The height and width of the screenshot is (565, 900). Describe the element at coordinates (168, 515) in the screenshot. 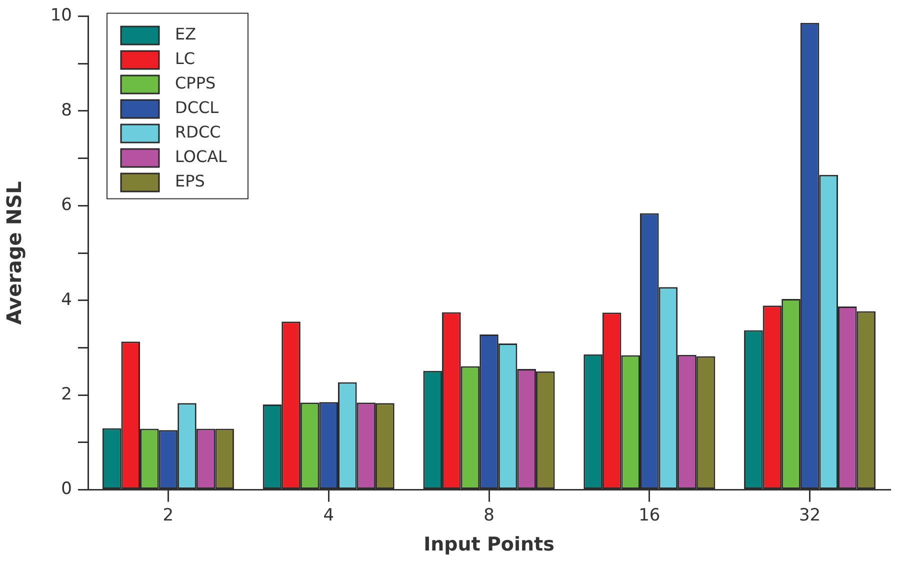

I see `x-tick-label: 2` at that location.